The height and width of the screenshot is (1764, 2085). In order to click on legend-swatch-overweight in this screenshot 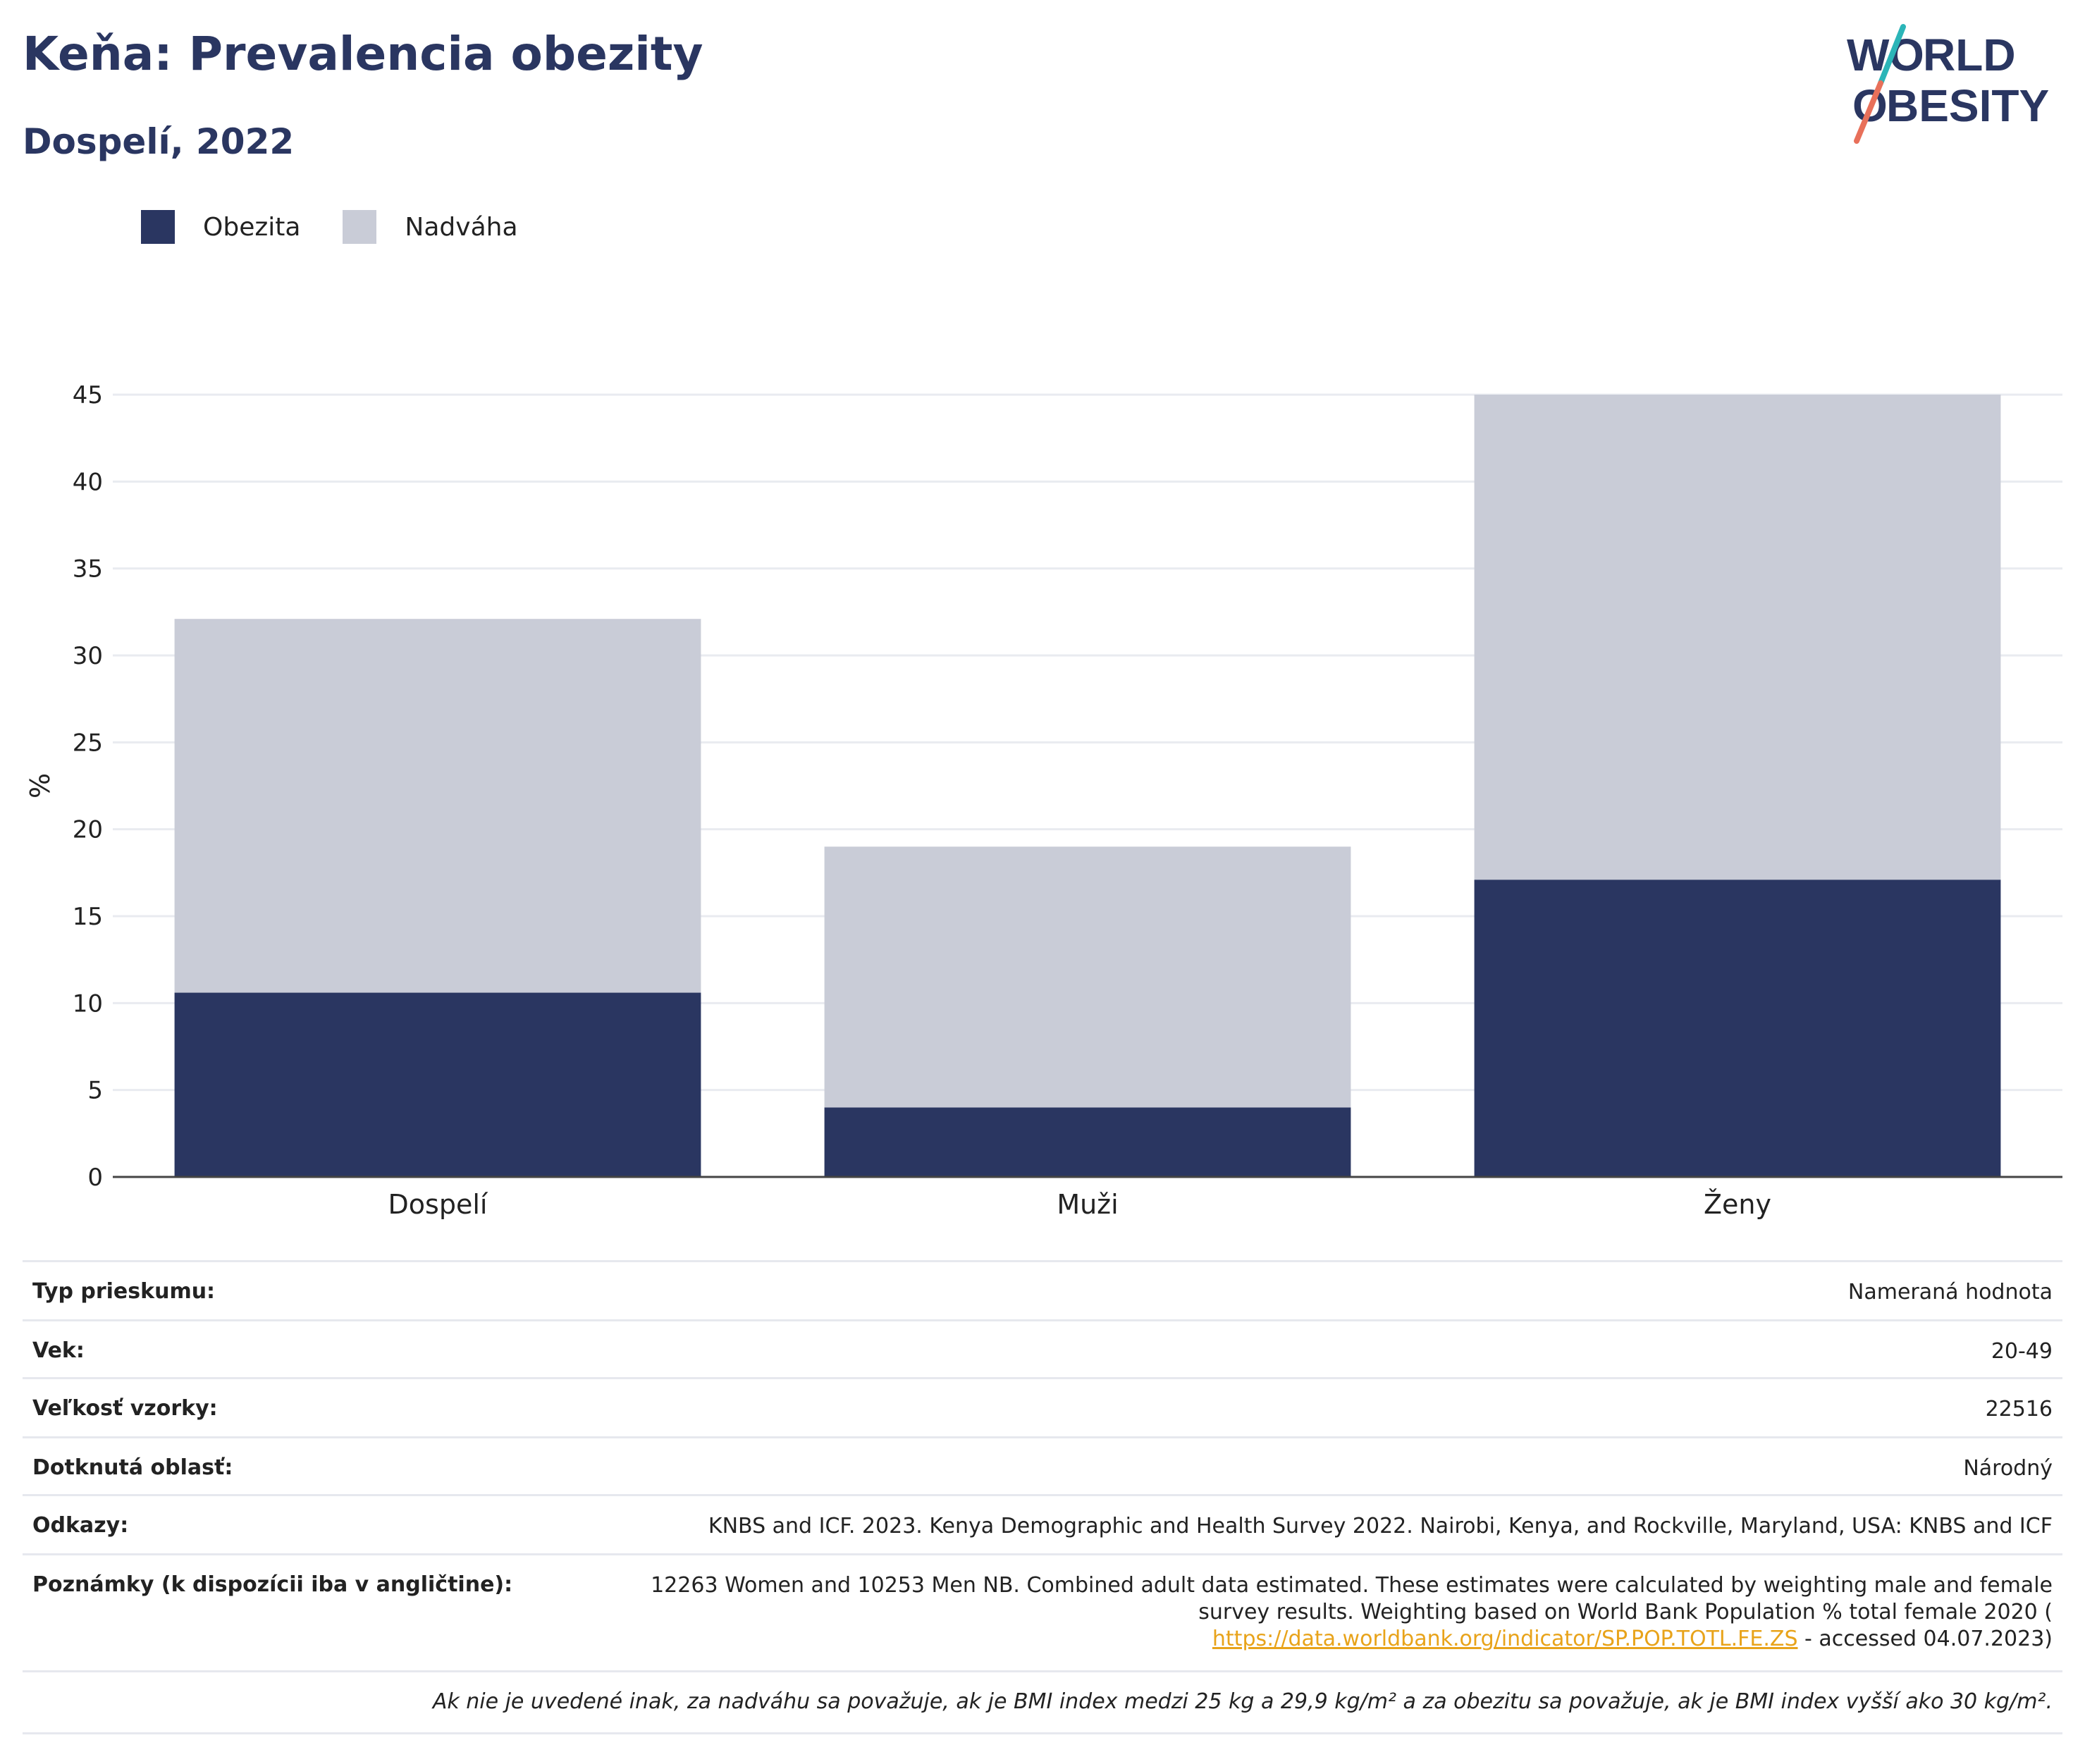, I will do `click(360, 227)`.